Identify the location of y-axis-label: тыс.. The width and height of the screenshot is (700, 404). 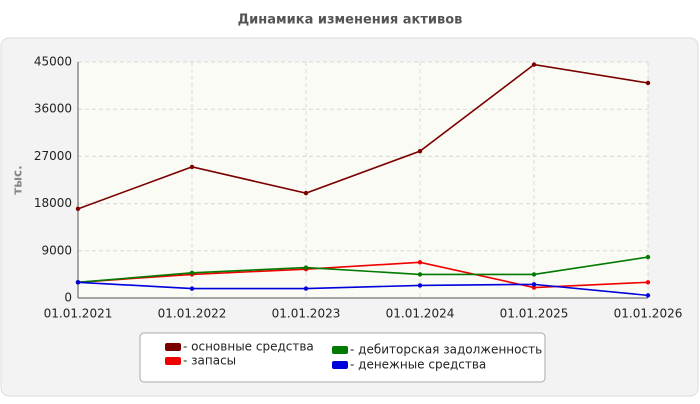
(18, 179).